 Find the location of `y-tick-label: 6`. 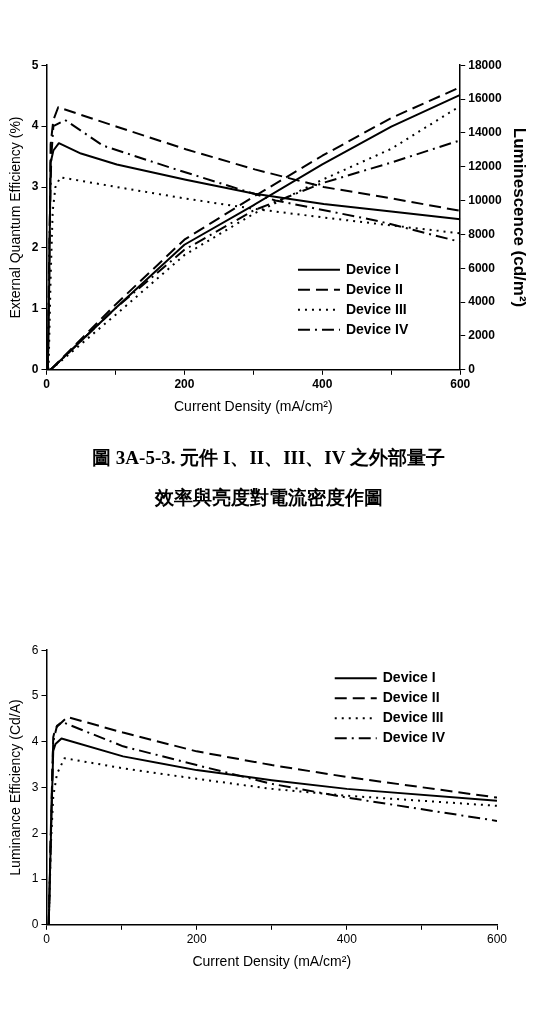

y-tick-label: 6 is located at coordinates (35, 649).